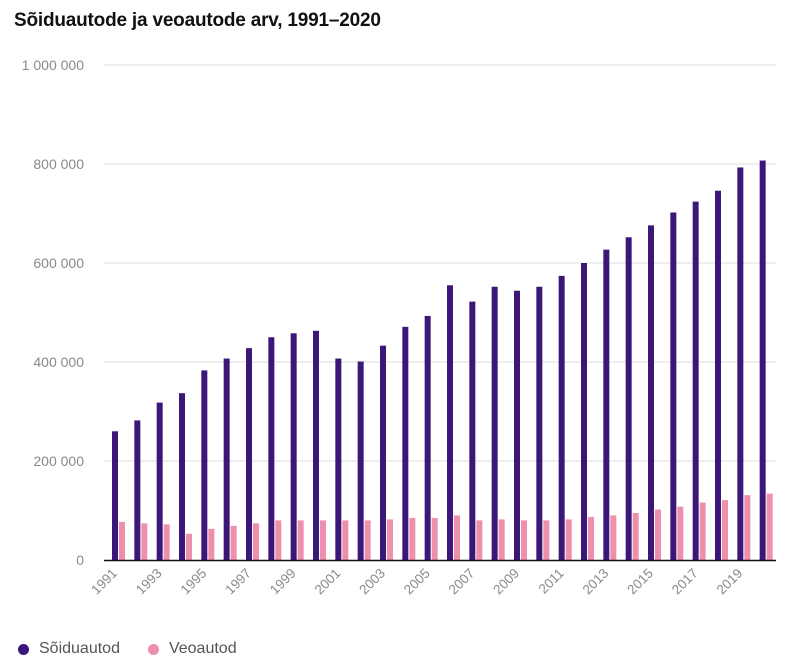 The width and height of the screenshot is (800, 666). I want to click on bar-soiduautod-2011, so click(561, 417).